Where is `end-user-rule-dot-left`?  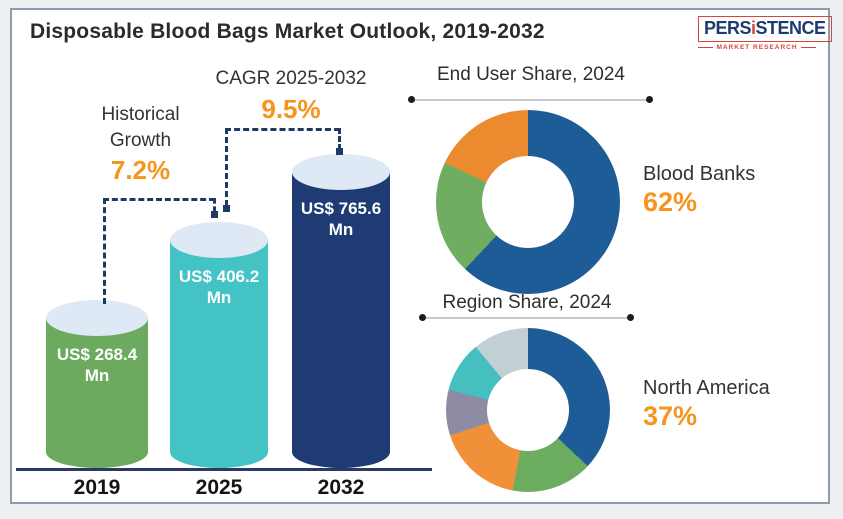 end-user-rule-dot-left is located at coordinates (411, 99).